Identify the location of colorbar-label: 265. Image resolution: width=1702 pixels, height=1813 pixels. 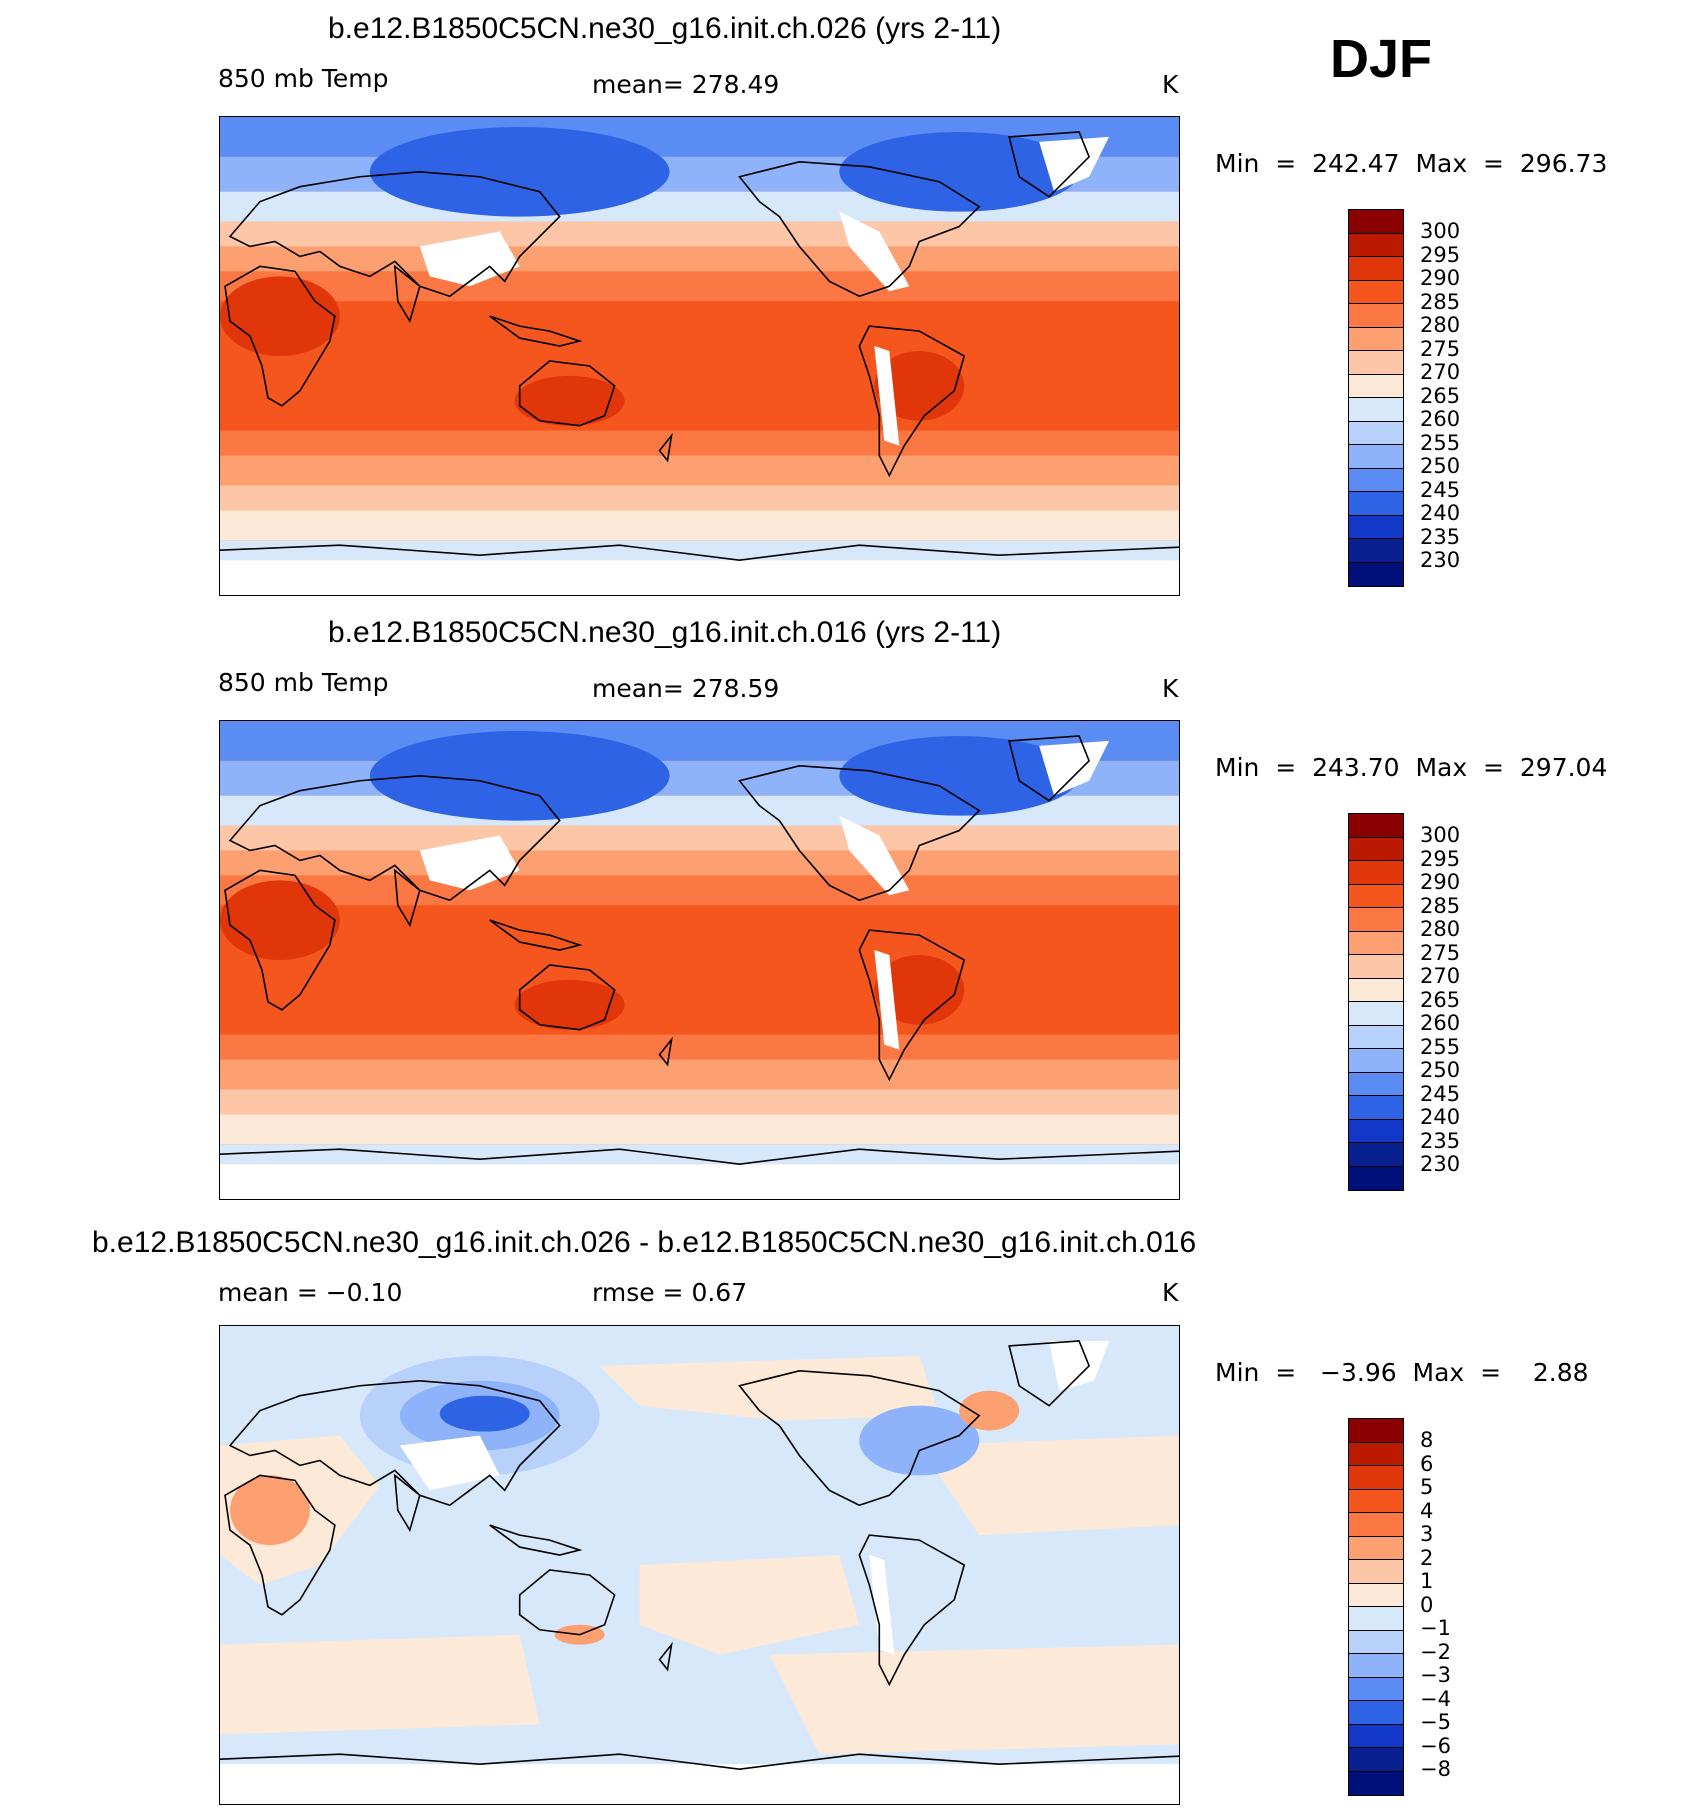
(1440, 395).